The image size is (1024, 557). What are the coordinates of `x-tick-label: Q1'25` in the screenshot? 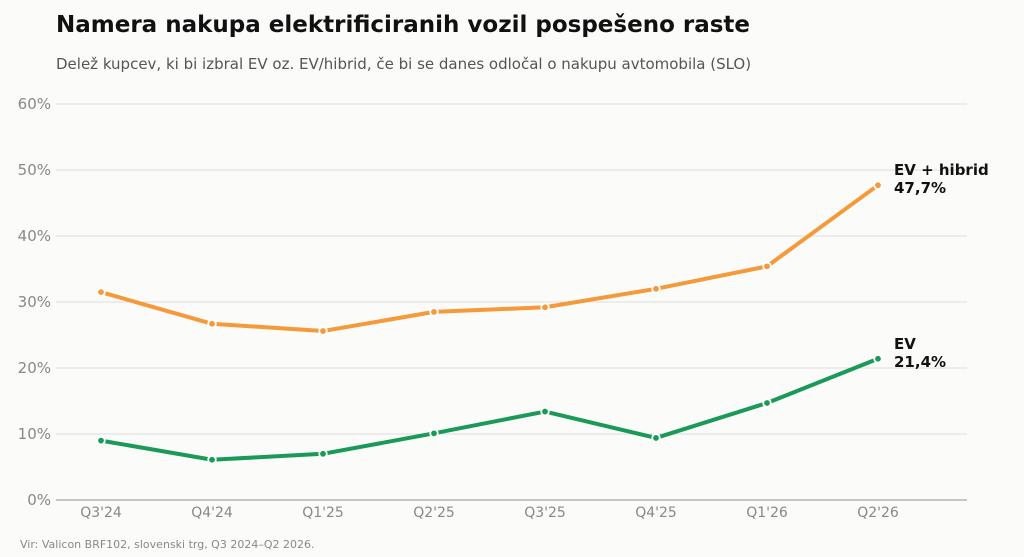 It's located at (323, 513).